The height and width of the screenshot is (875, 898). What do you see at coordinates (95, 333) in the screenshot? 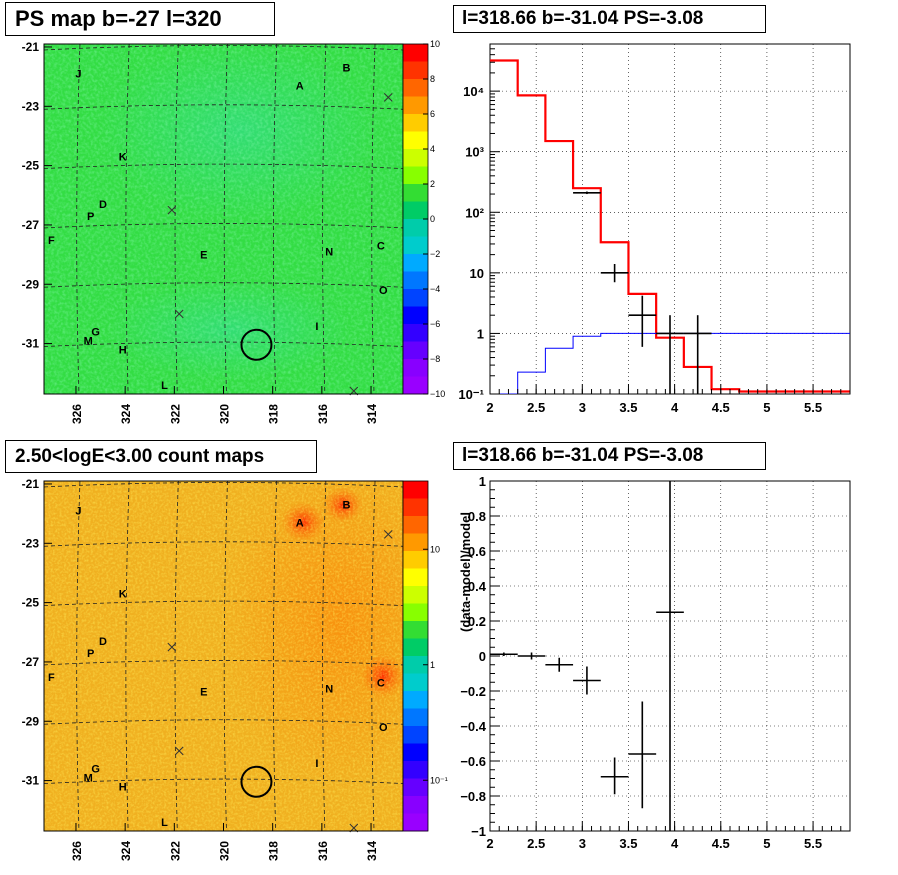
I see `psmap-source-label: G` at bounding box center [95, 333].